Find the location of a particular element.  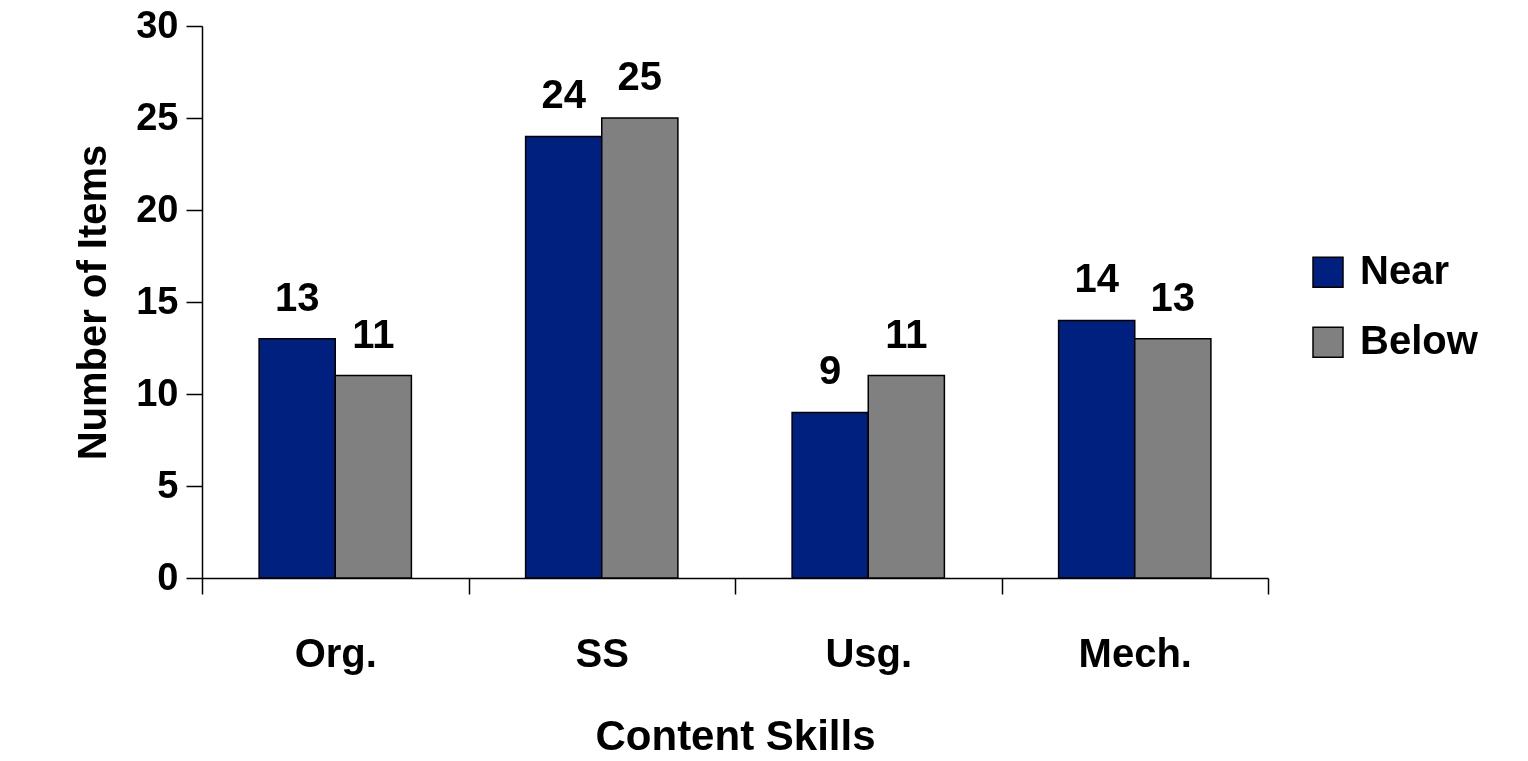

y-tick-label: 20 is located at coordinates (157, 208).